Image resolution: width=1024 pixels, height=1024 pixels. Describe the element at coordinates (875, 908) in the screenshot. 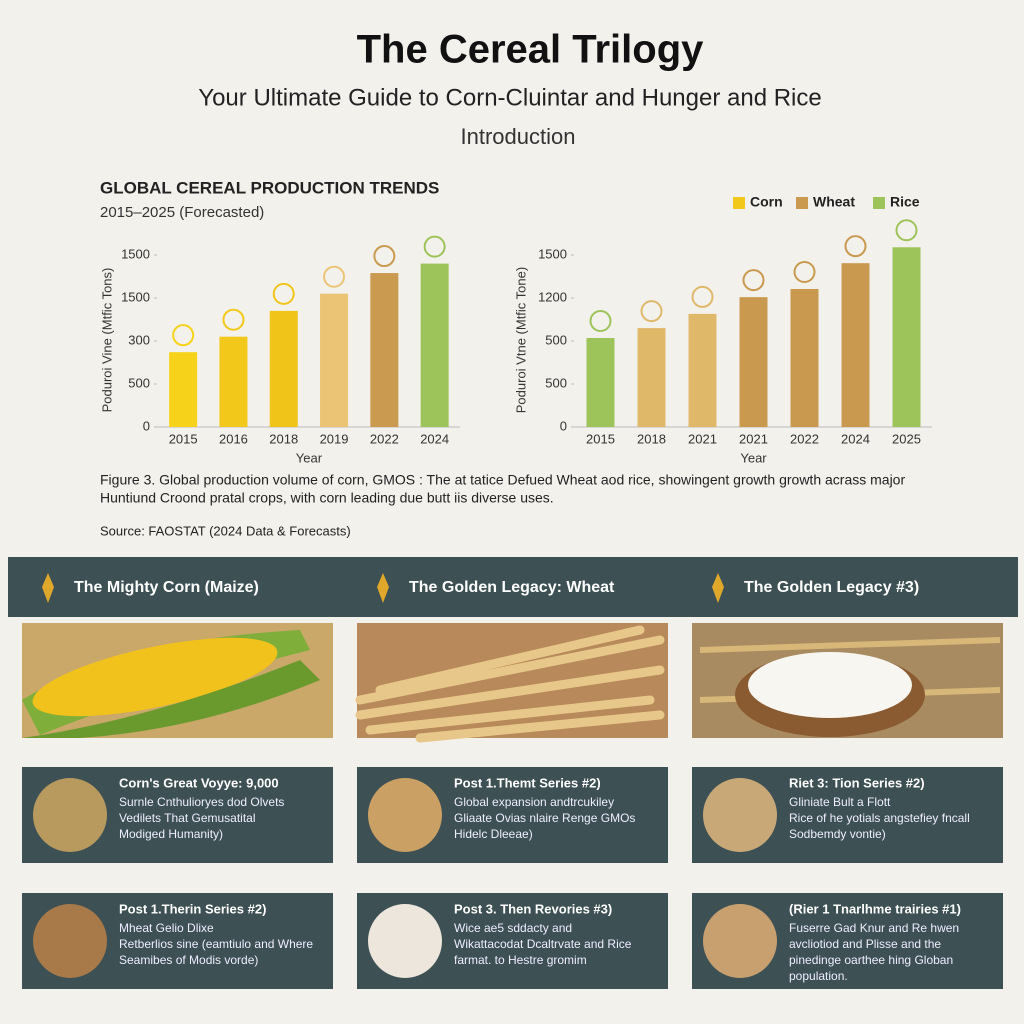

I see `card-title: (Rier 1 Tnarlhme trairies #1)` at that location.